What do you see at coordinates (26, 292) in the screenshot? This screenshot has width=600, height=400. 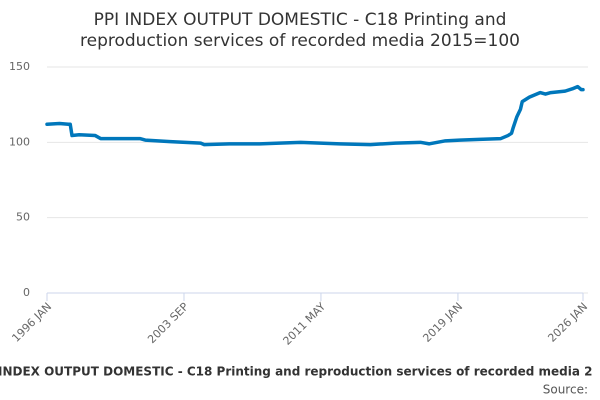 I see `y-tick-label: 0` at bounding box center [26, 292].